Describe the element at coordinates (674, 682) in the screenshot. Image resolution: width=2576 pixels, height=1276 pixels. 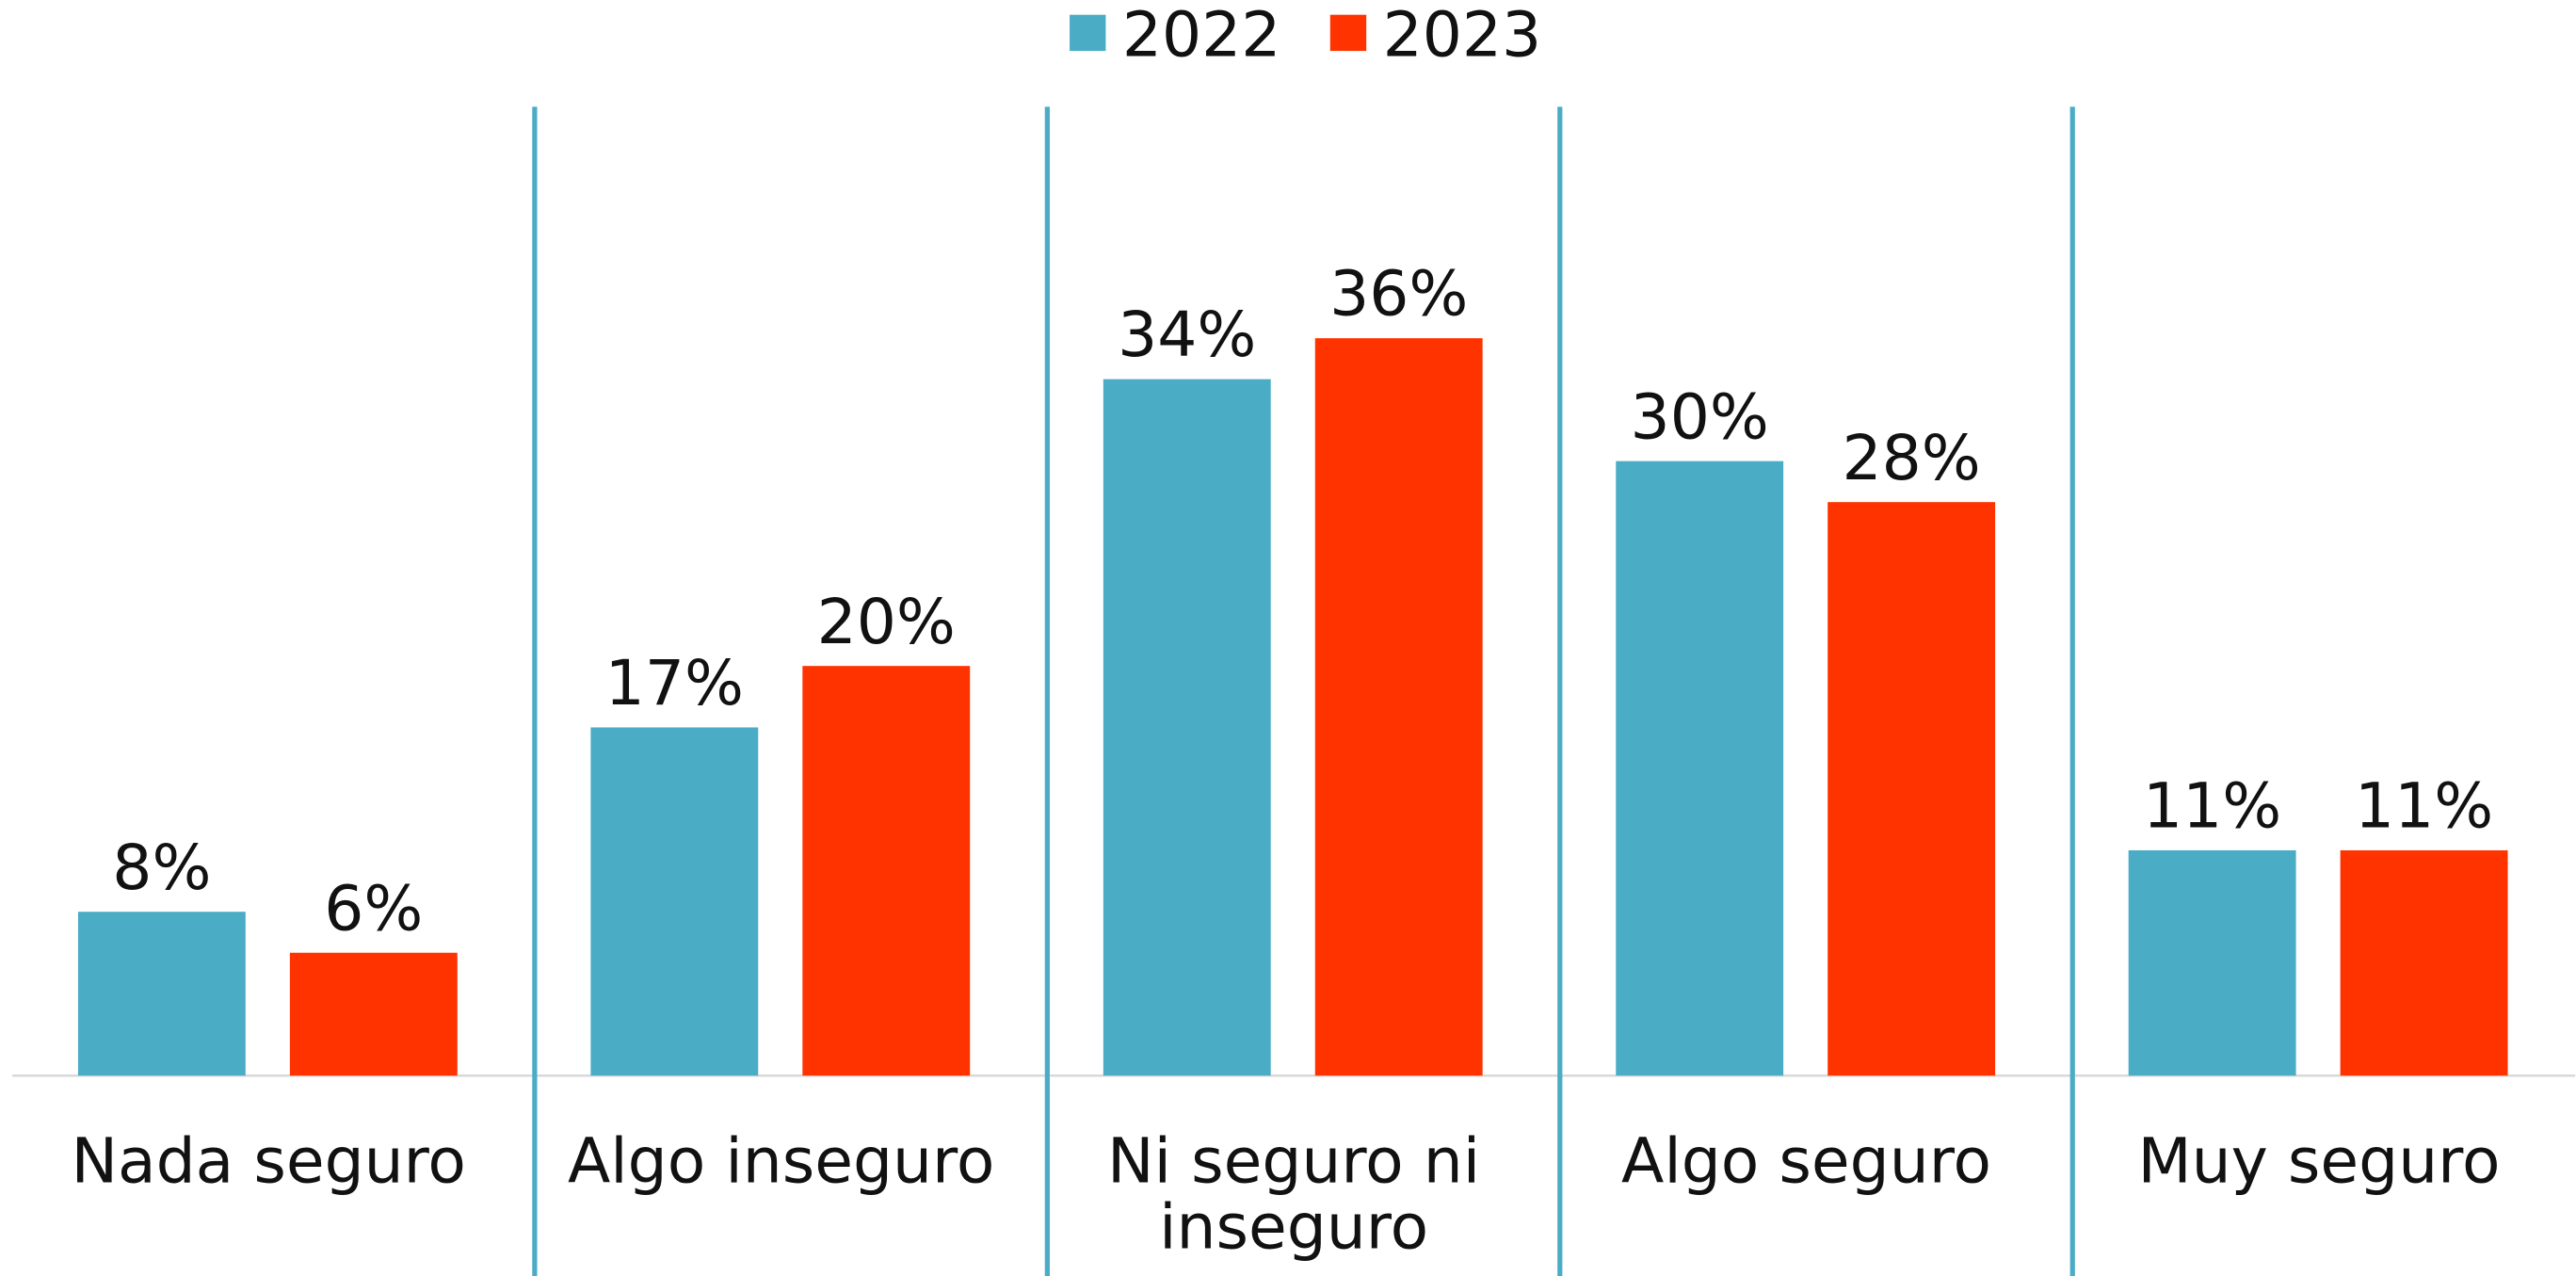
I see `data-label: 17%` at that location.